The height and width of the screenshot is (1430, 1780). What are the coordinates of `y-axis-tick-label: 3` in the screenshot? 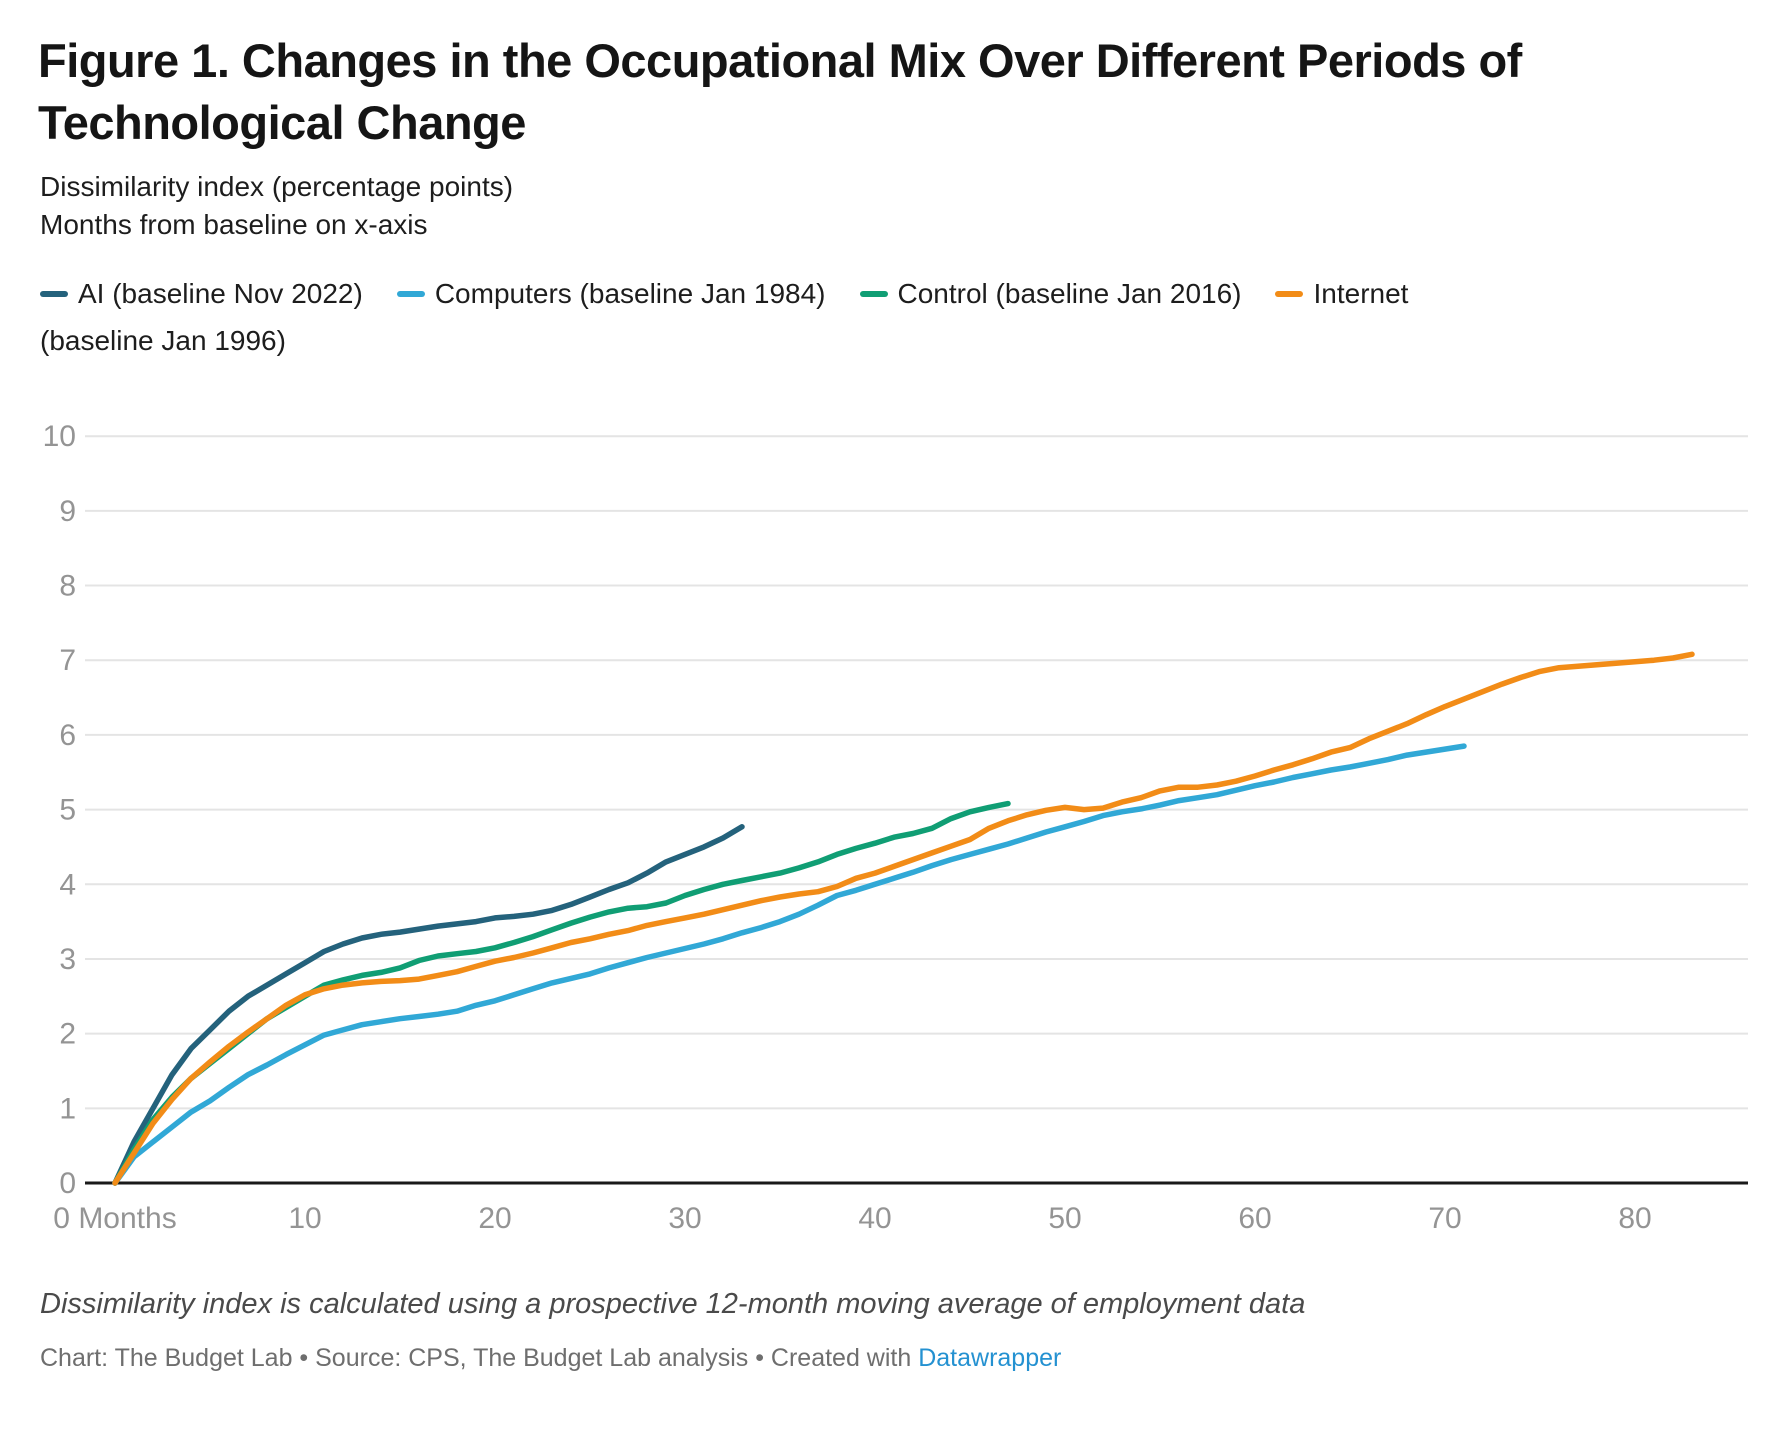 It's located at (67, 959).